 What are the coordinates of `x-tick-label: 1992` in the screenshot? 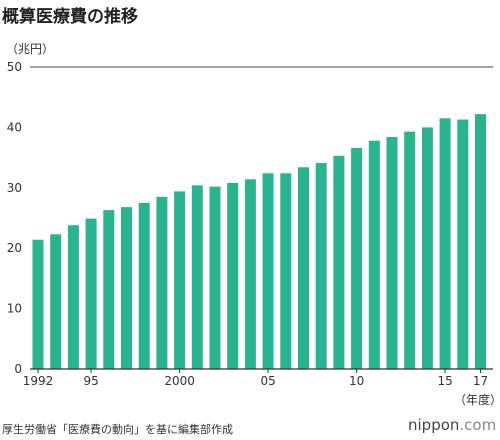 It's located at (38, 381).